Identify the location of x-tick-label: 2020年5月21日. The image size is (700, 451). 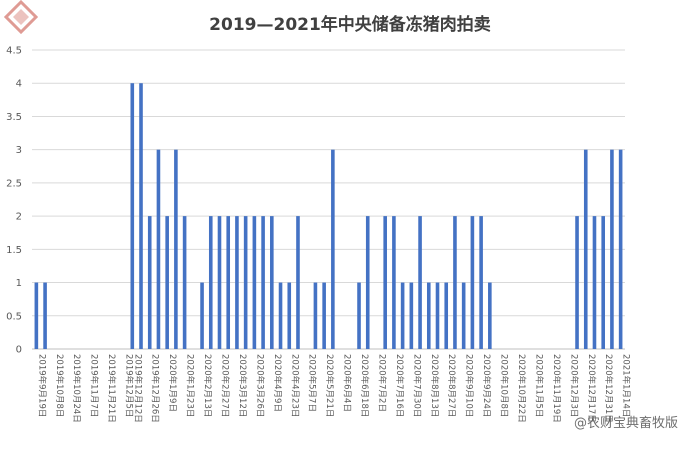
(329, 385).